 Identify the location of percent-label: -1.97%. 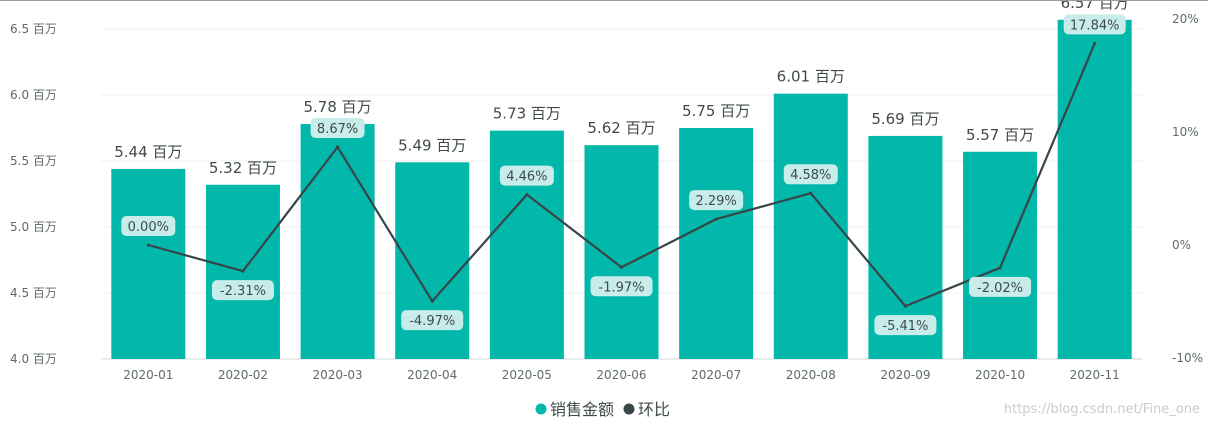
(621, 286).